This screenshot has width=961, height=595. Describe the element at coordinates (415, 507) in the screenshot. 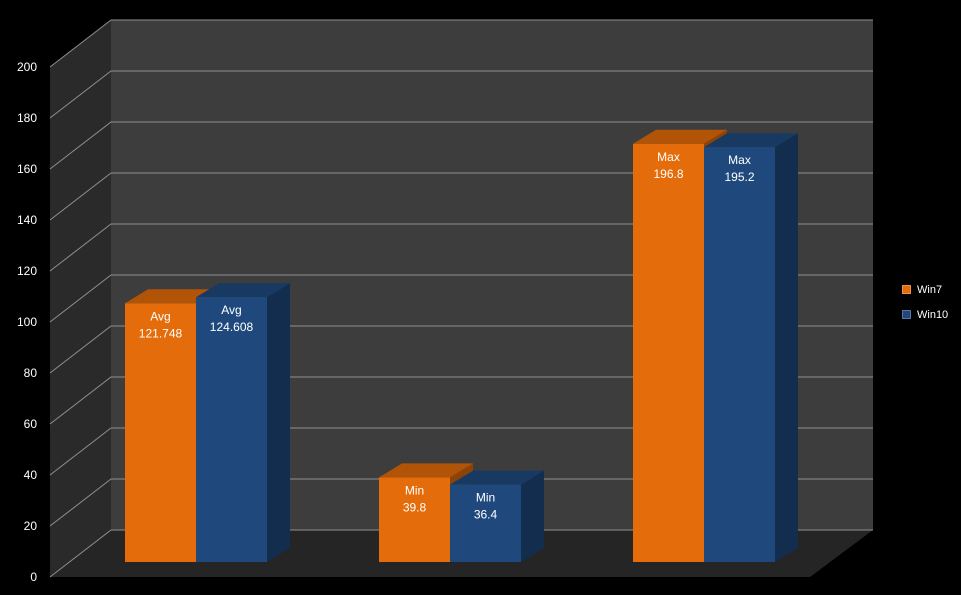

I see `bar-data-label: 39.8` at that location.